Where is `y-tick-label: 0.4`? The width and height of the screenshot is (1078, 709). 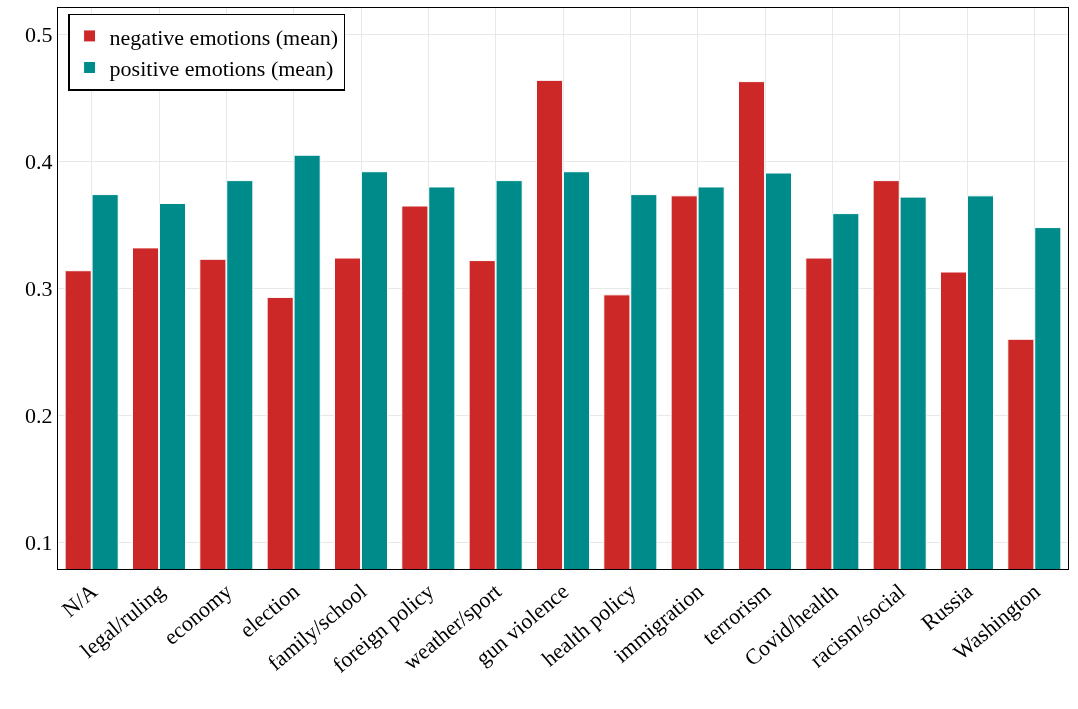 y-tick-label: 0.4 is located at coordinates (39, 162).